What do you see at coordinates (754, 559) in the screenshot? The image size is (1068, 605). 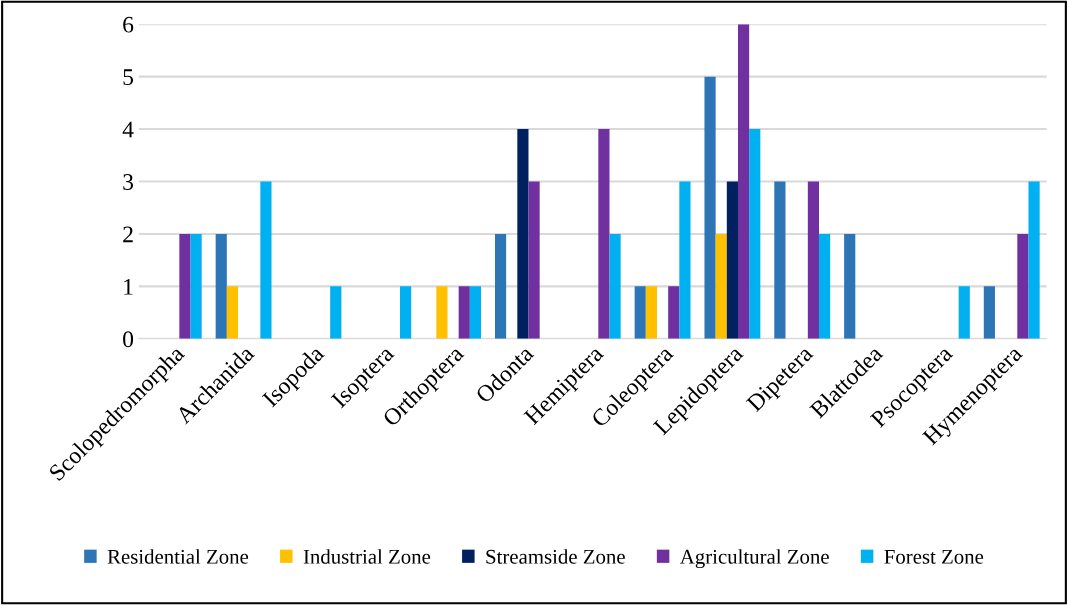 I see `legend-label: Agricultural Zone` at bounding box center [754, 559].